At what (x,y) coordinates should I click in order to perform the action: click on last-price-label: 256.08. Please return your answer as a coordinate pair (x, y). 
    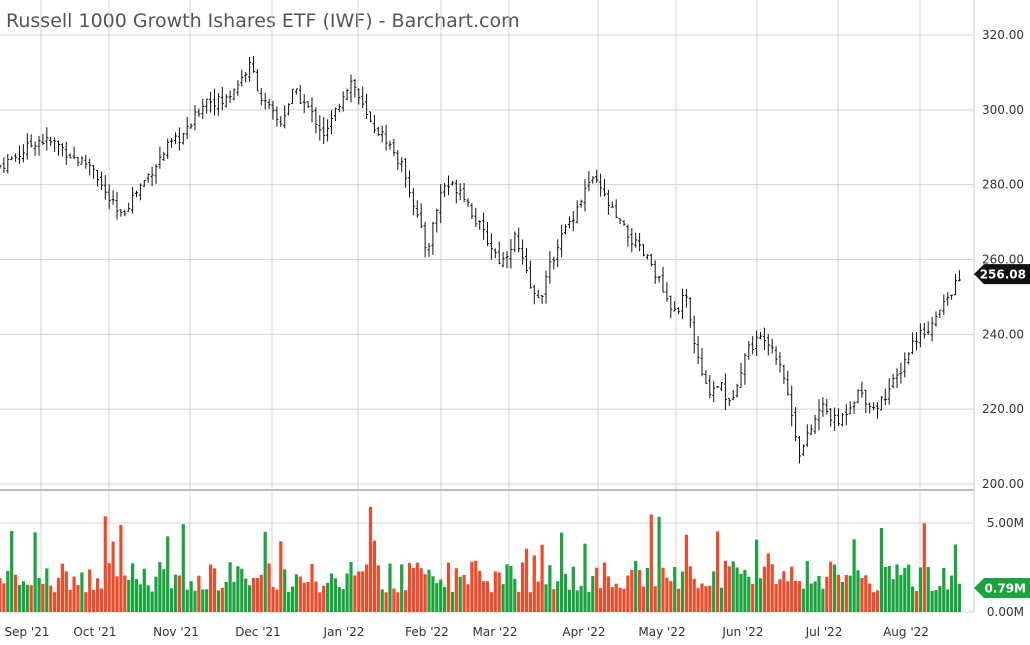
    Looking at the image, I should click on (1003, 275).